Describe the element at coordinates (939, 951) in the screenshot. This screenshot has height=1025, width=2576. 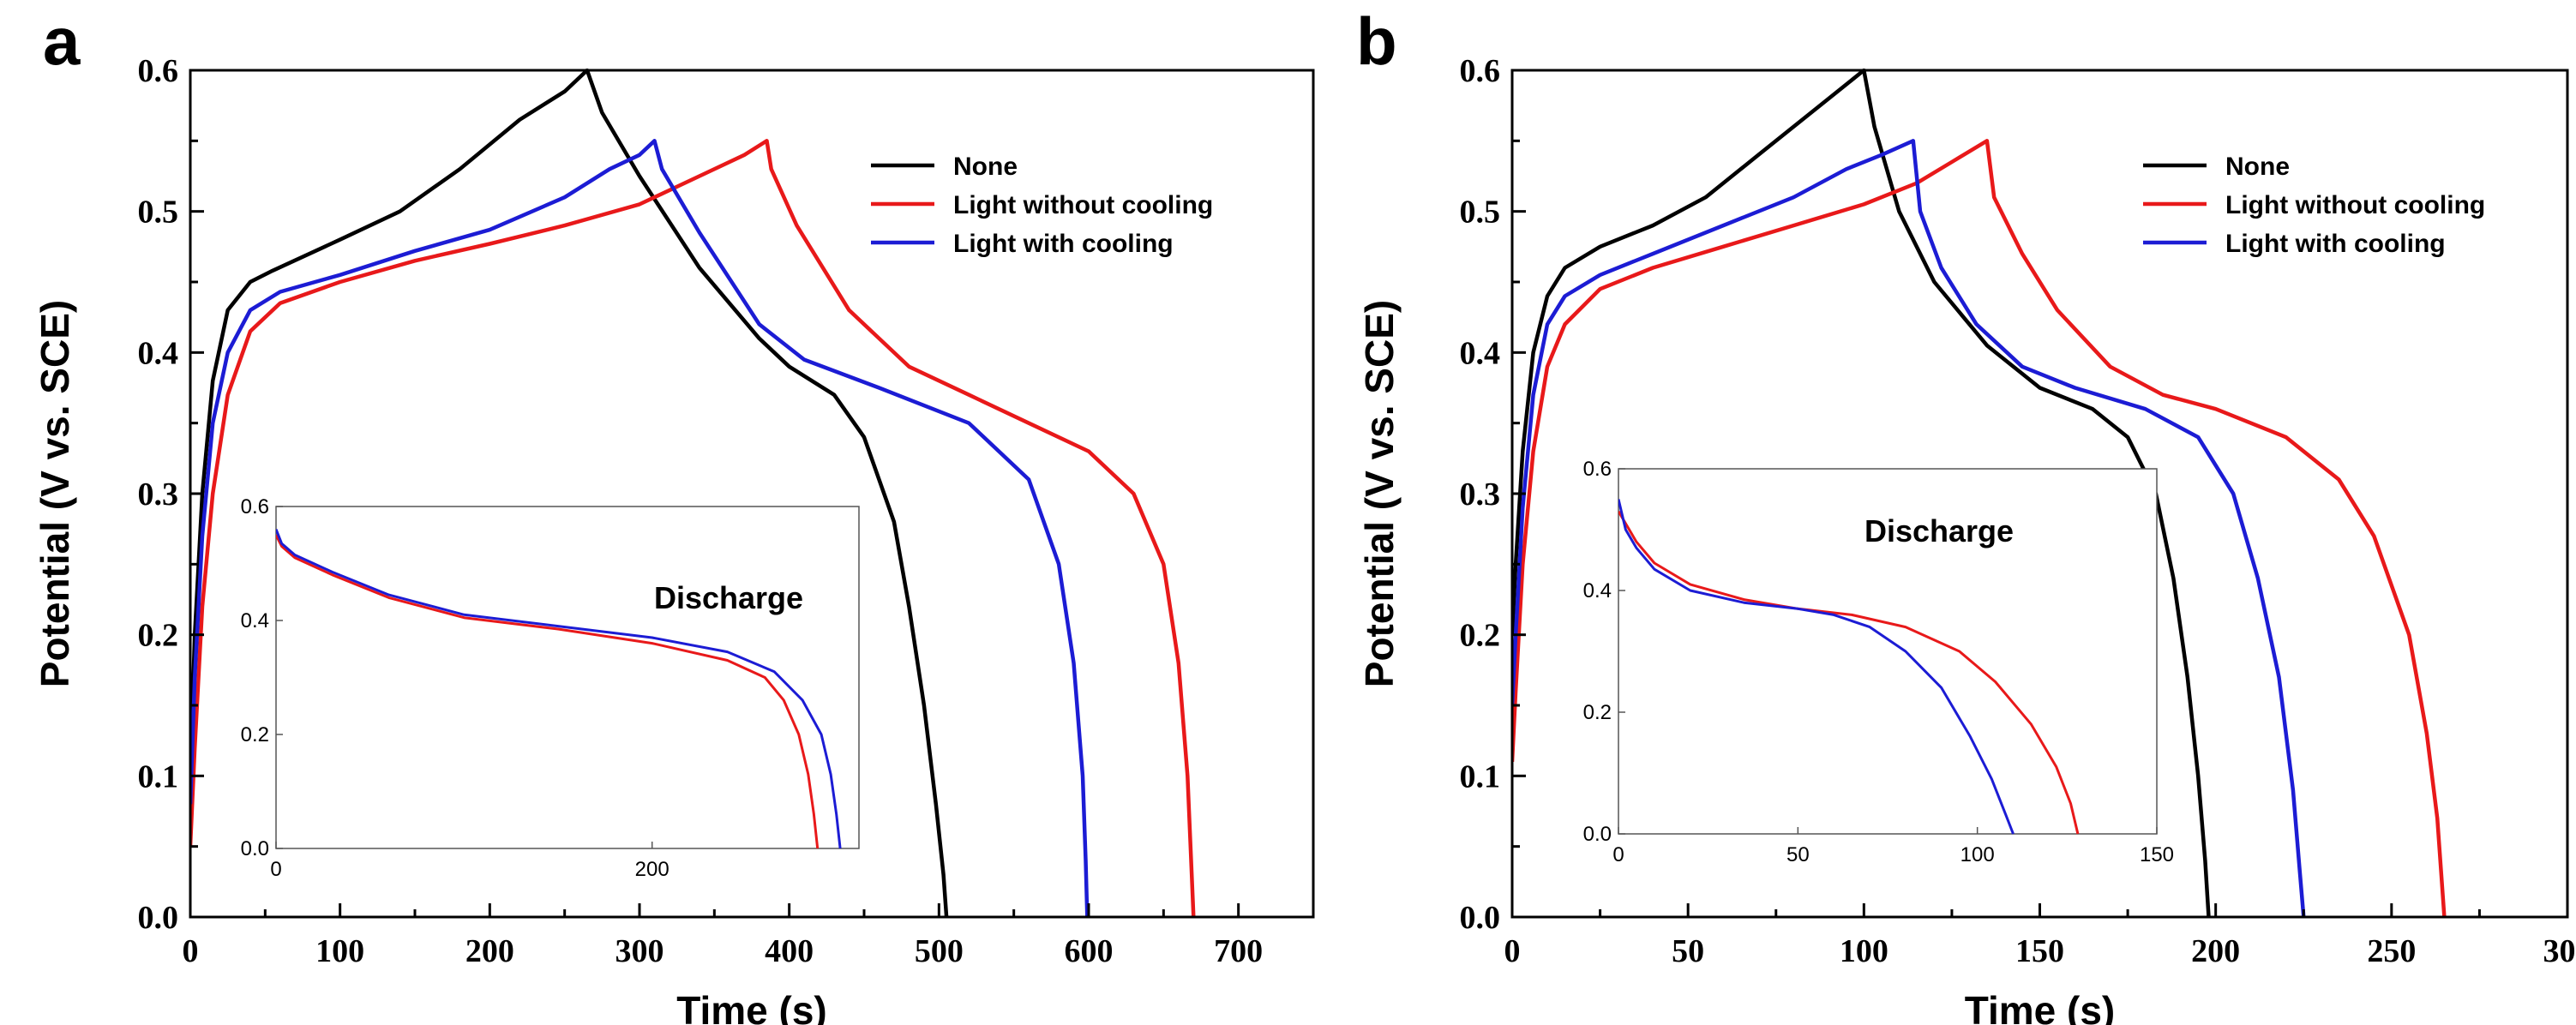
I see `x-tick-label: 500` at that location.